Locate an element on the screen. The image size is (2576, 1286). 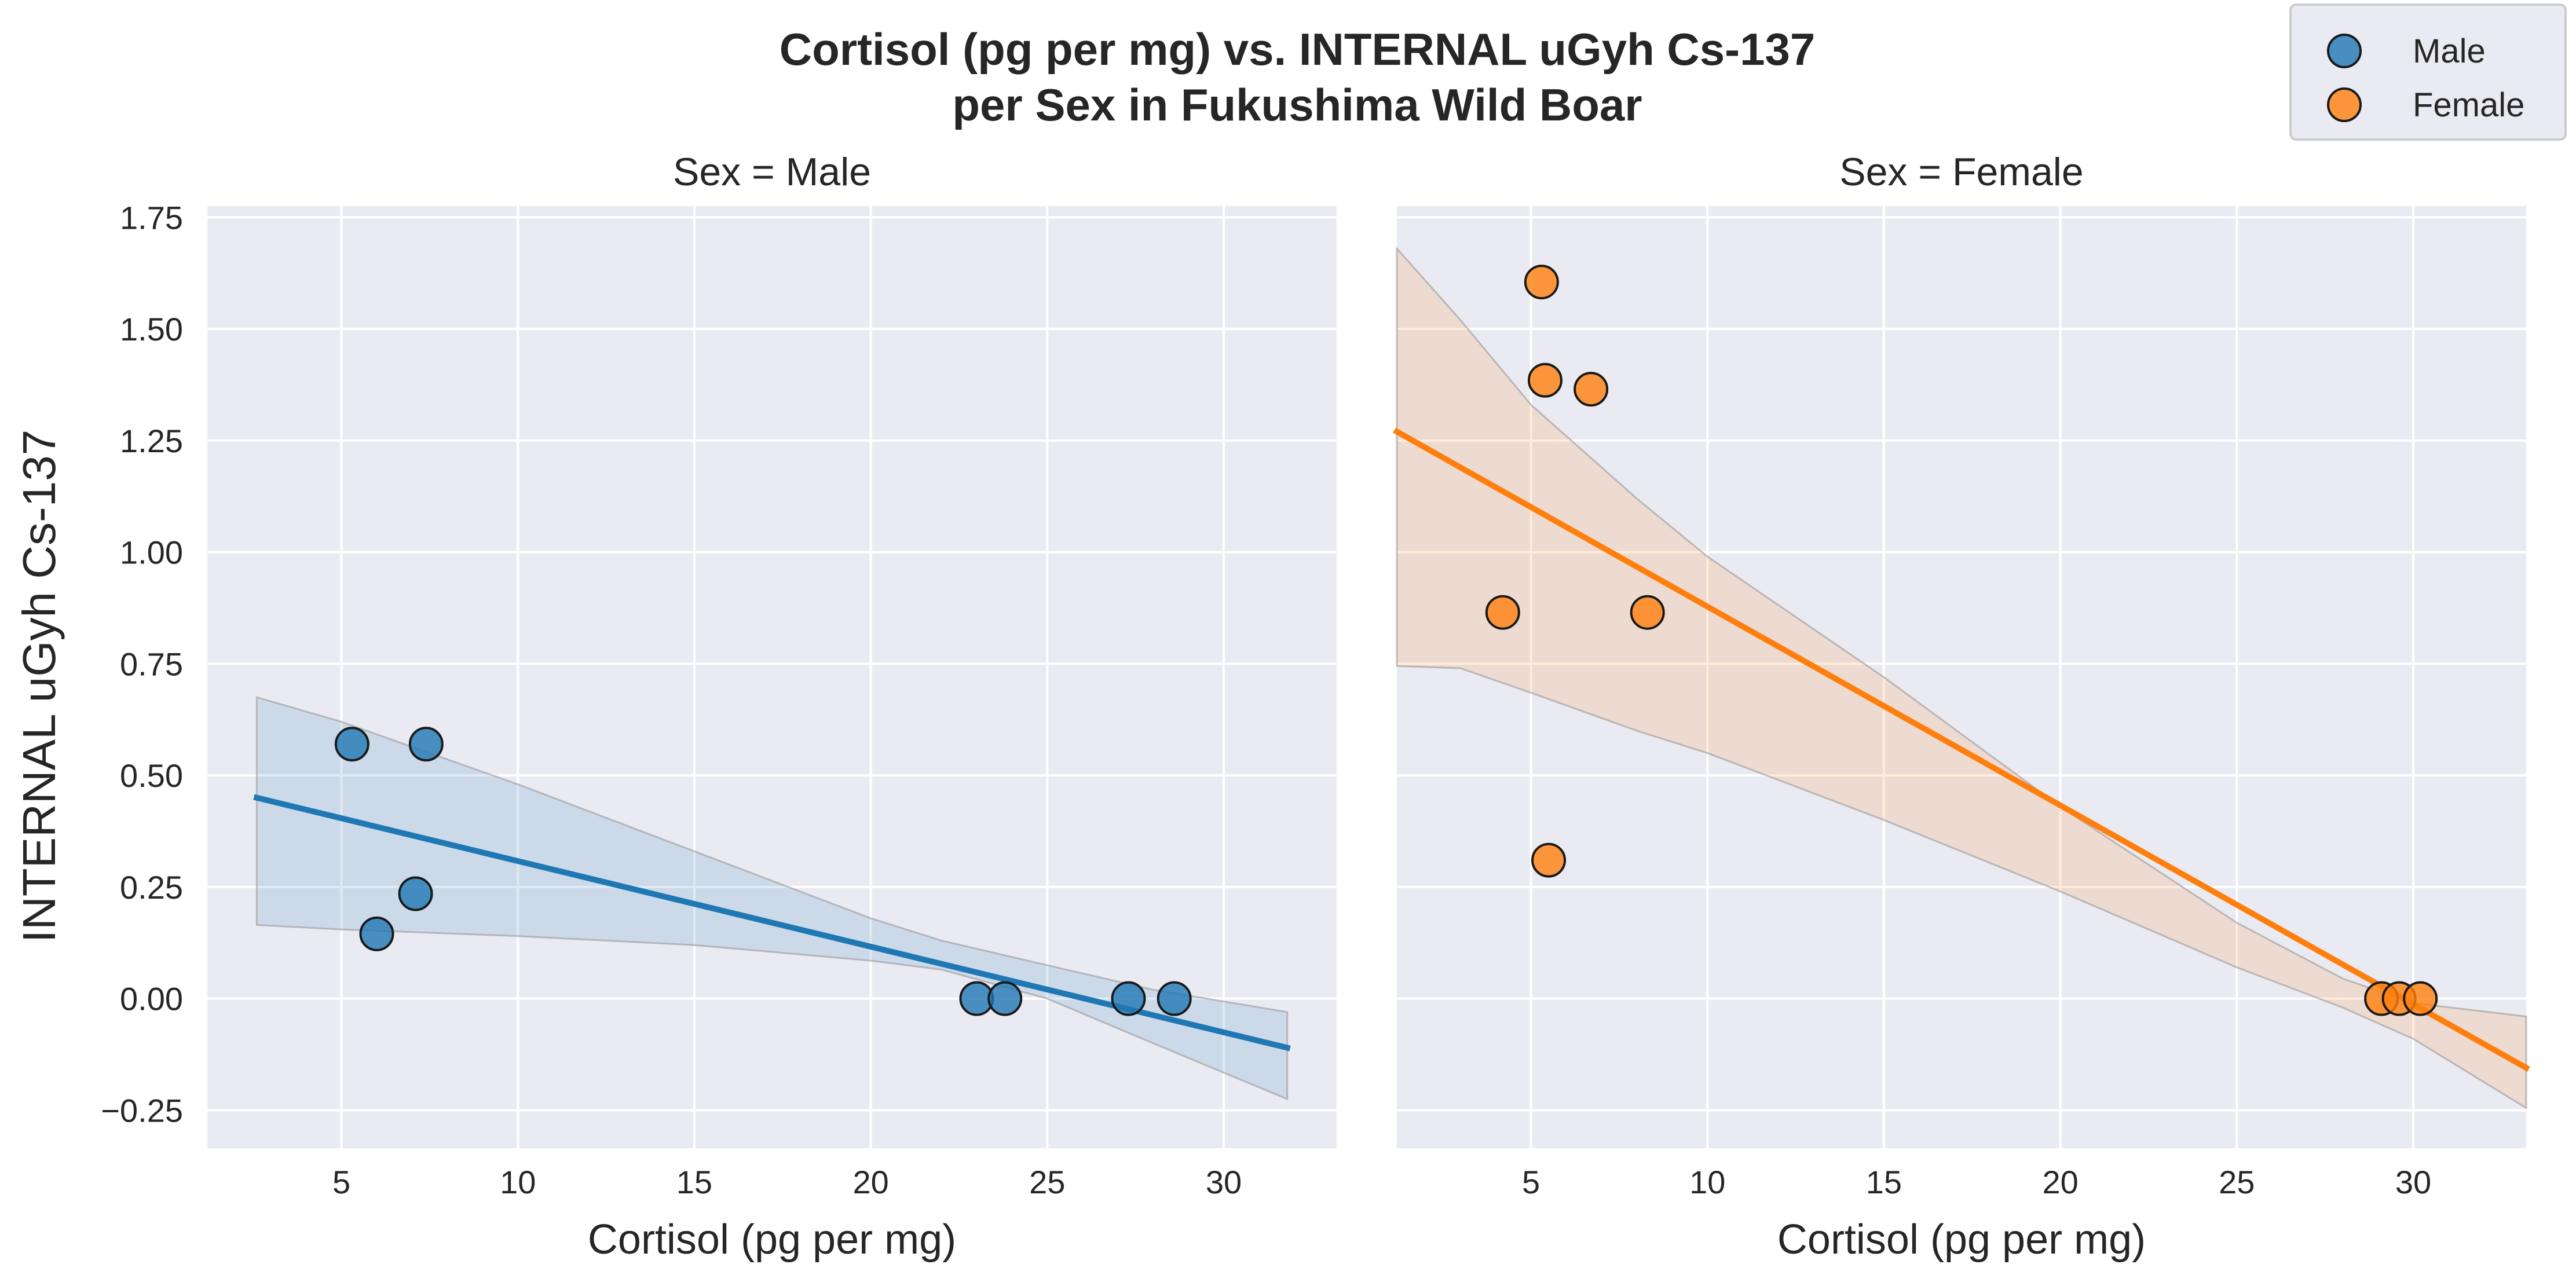
x-tick-label-male: 5 is located at coordinates (341, 1182).